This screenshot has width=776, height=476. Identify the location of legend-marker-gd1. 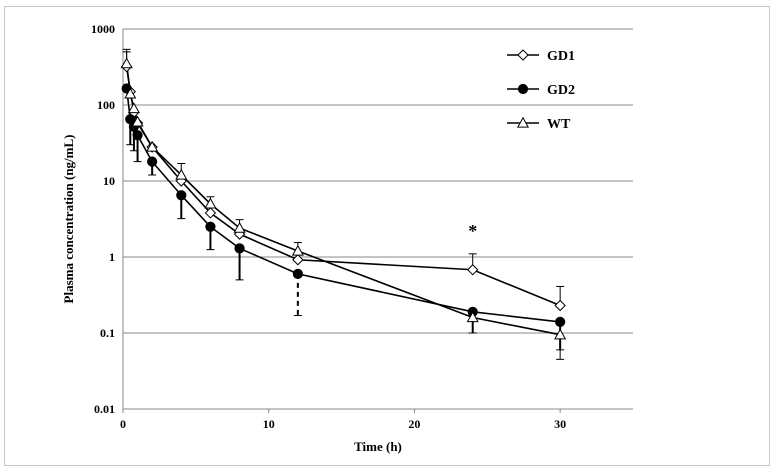
(523, 55).